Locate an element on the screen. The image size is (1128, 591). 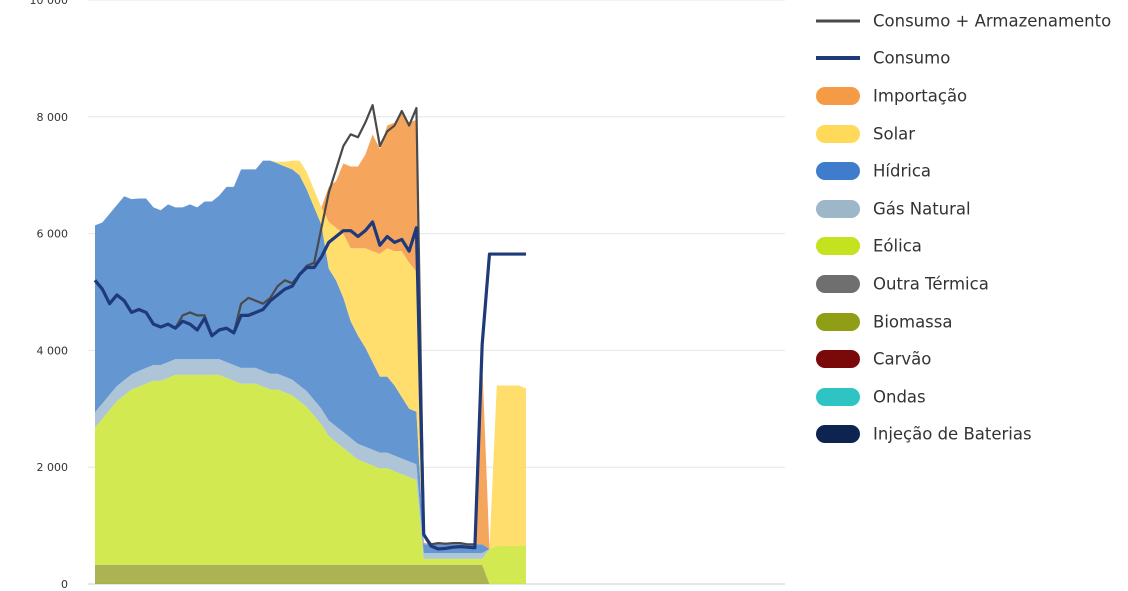
y-tick-label: 6 000 is located at coordinates (53, 234).